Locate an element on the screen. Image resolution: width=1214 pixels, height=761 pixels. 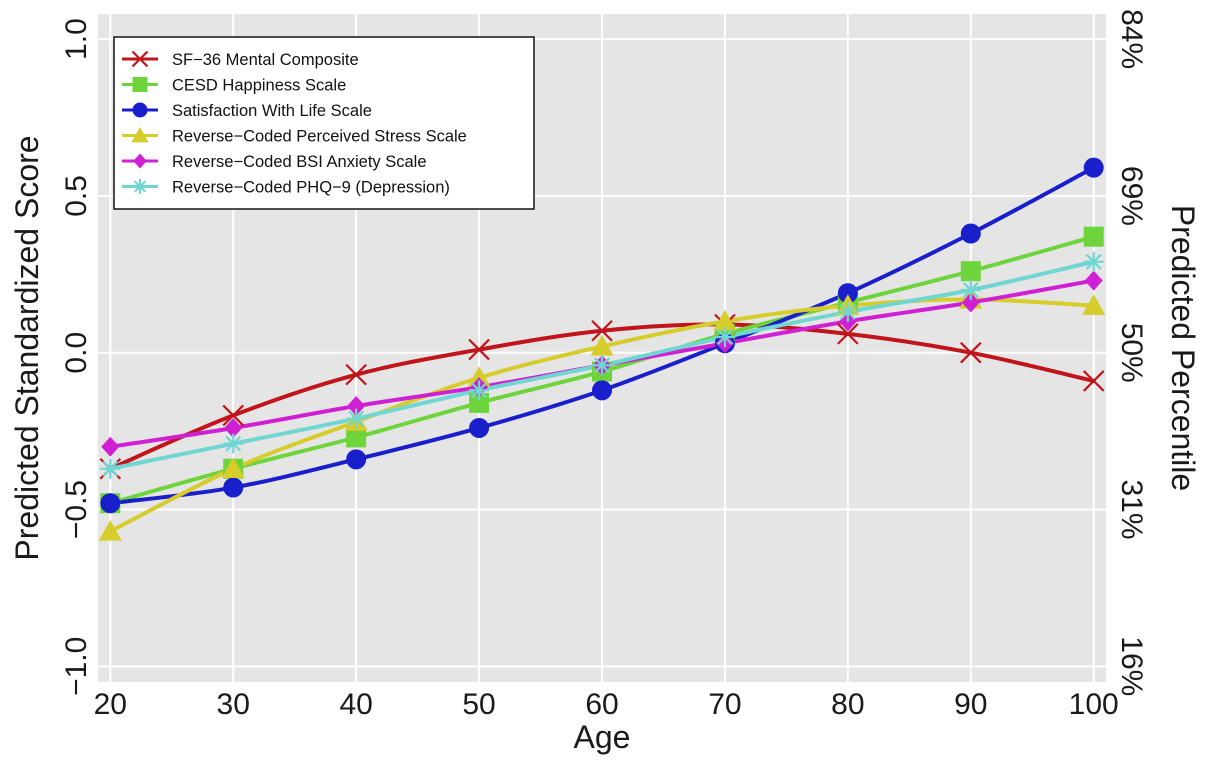
legend-box is located at coordinates (324, 123).